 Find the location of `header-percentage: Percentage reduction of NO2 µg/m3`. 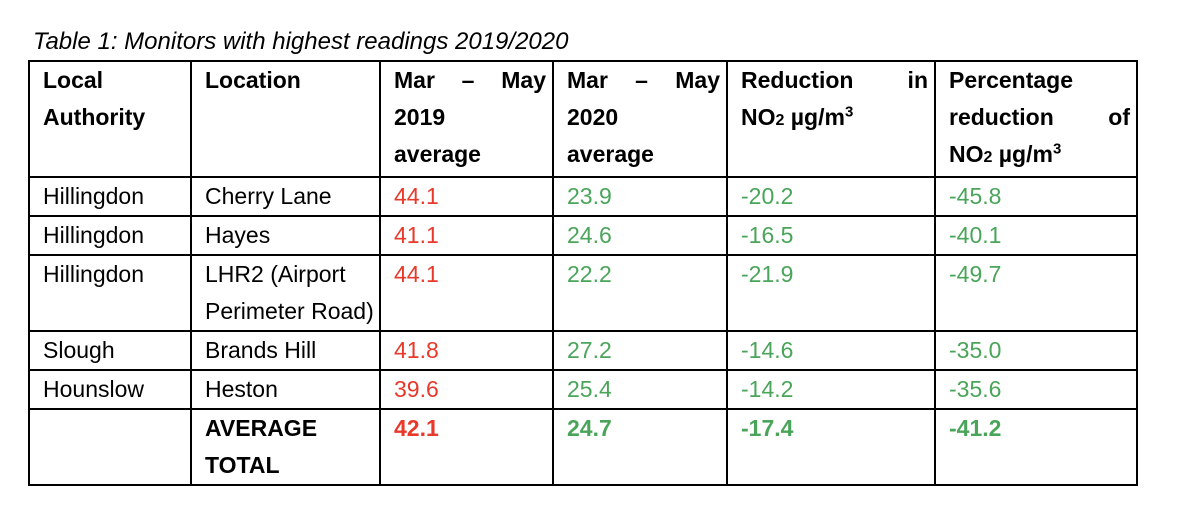

header-percentage: Percentage reduction of NO2 µg/m3 is located at coordinates (1036, 119).